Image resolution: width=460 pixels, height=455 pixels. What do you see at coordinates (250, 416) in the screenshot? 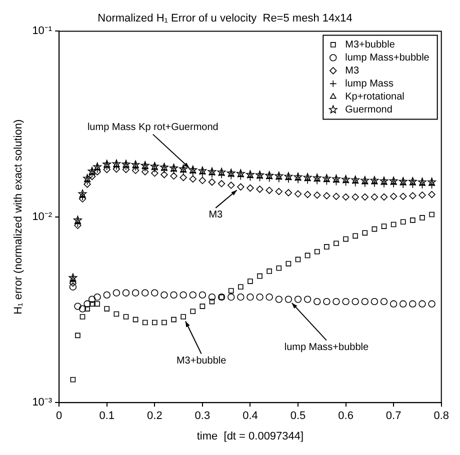
I see `x-tick-label: 0.4` at bounding box center [250, 416].